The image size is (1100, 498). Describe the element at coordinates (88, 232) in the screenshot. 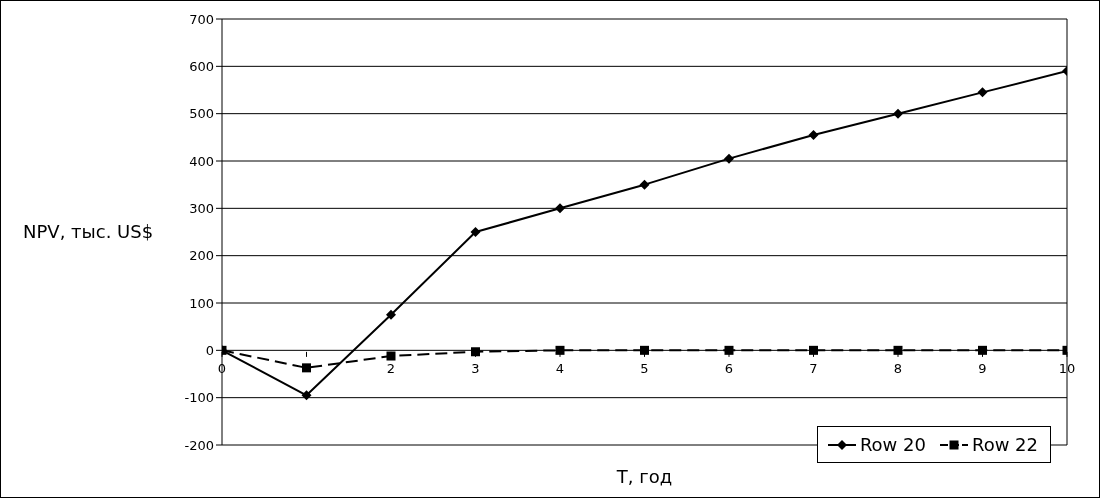

I see `y-axis-title: NPV, тыс. US$` at that location.